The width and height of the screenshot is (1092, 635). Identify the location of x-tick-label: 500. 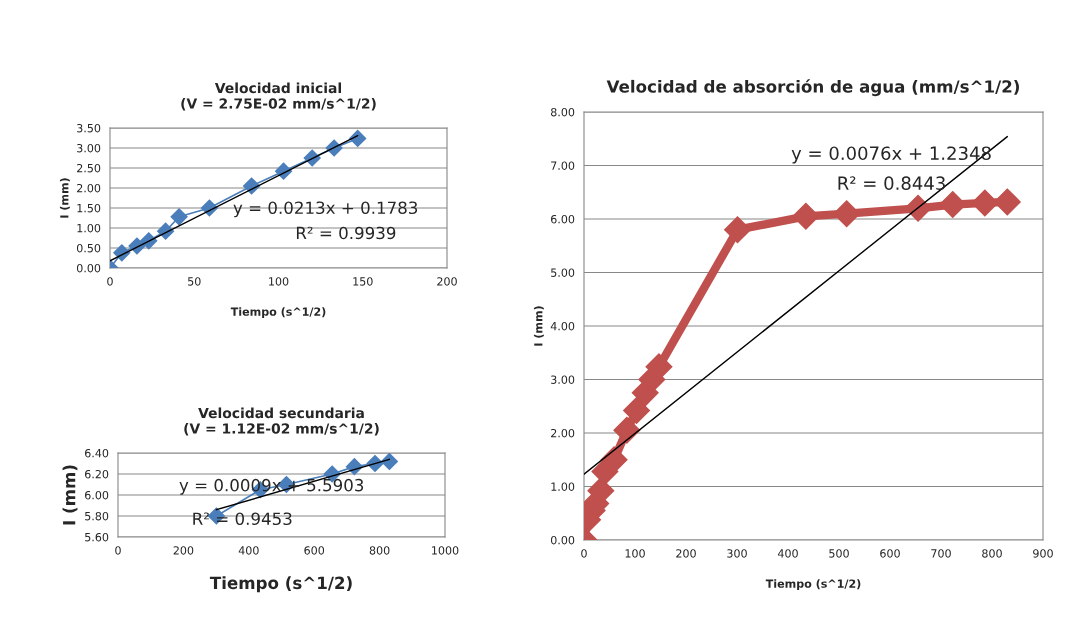
(839, 553).